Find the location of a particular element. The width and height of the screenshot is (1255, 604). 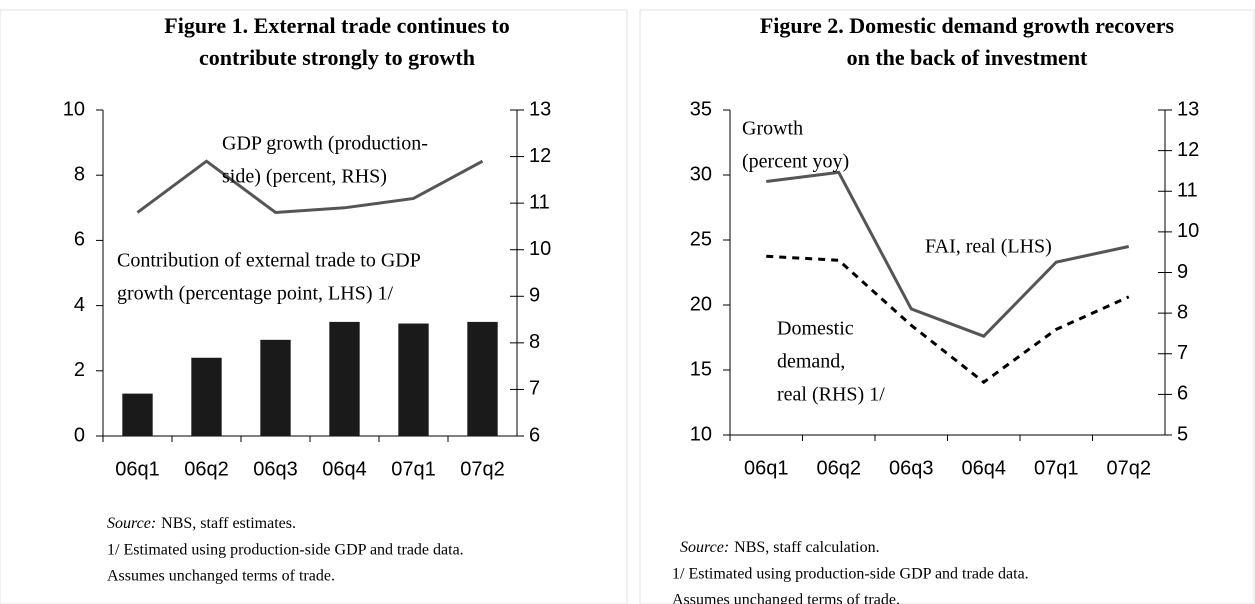

annotation: Growth is located at coordinates (772, 129).